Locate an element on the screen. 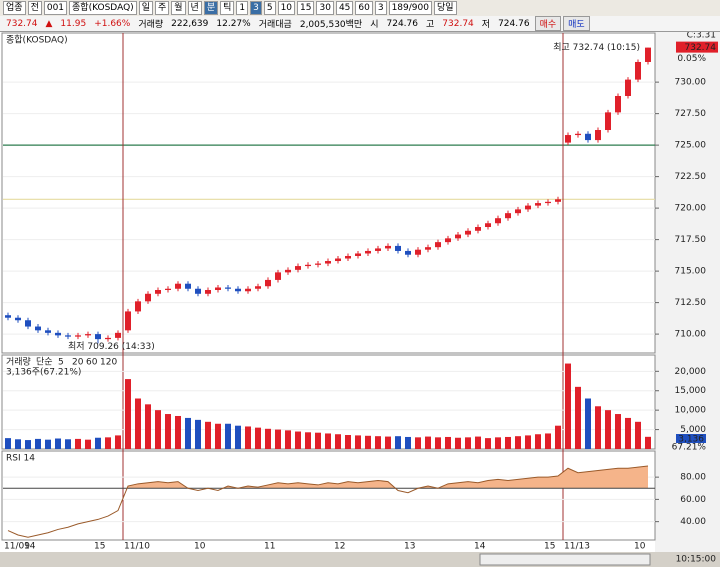 This screenshot has height=567, width=720. axis-area is located at coordinates (687, 299).